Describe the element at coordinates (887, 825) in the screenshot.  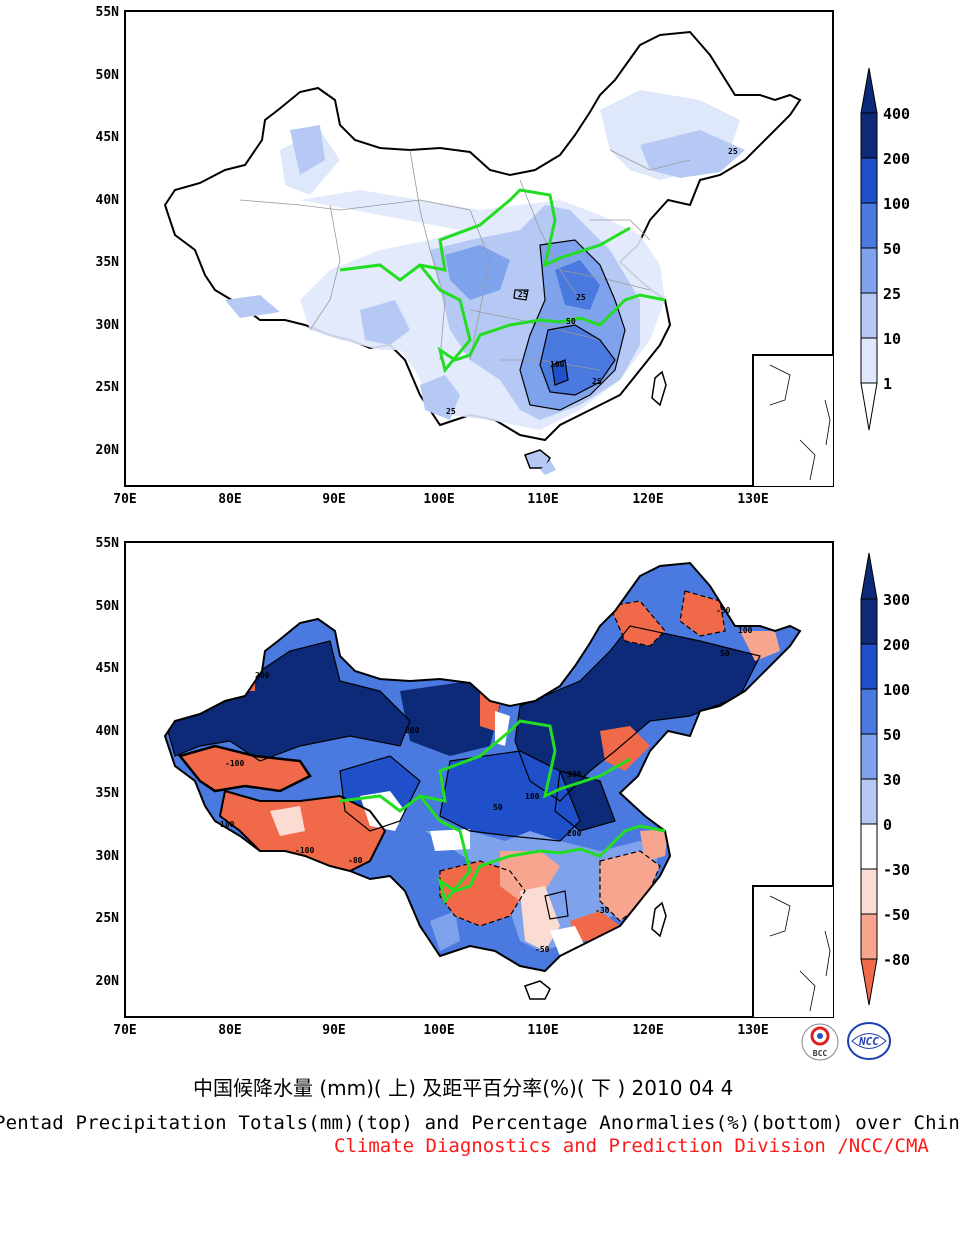
I see `colorbar-label: 0` at that location.